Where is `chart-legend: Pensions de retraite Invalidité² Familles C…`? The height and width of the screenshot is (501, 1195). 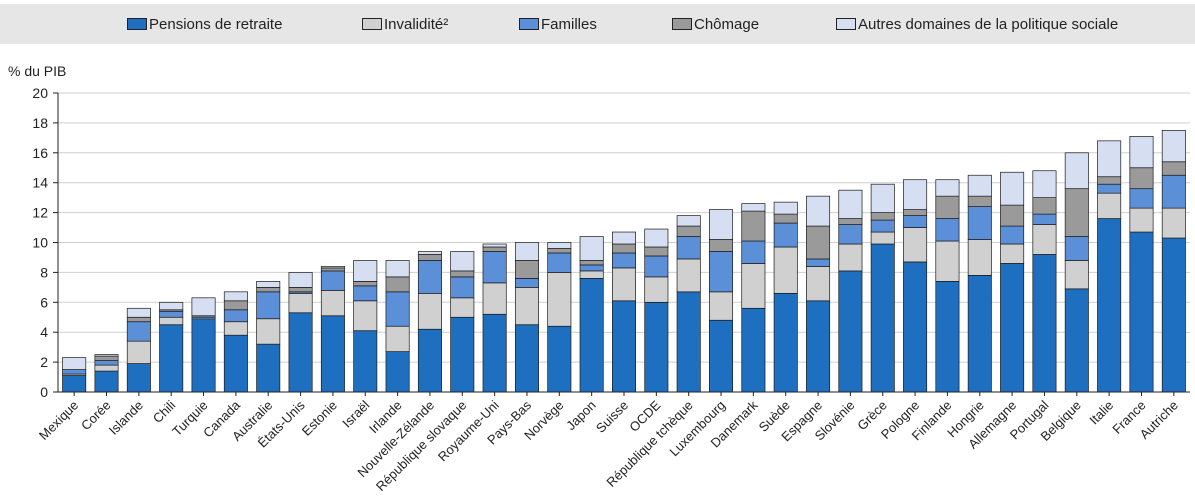
chart-legend: Pensions de retraite Invalidité² Familles C… is located at coordinates (597, 24).